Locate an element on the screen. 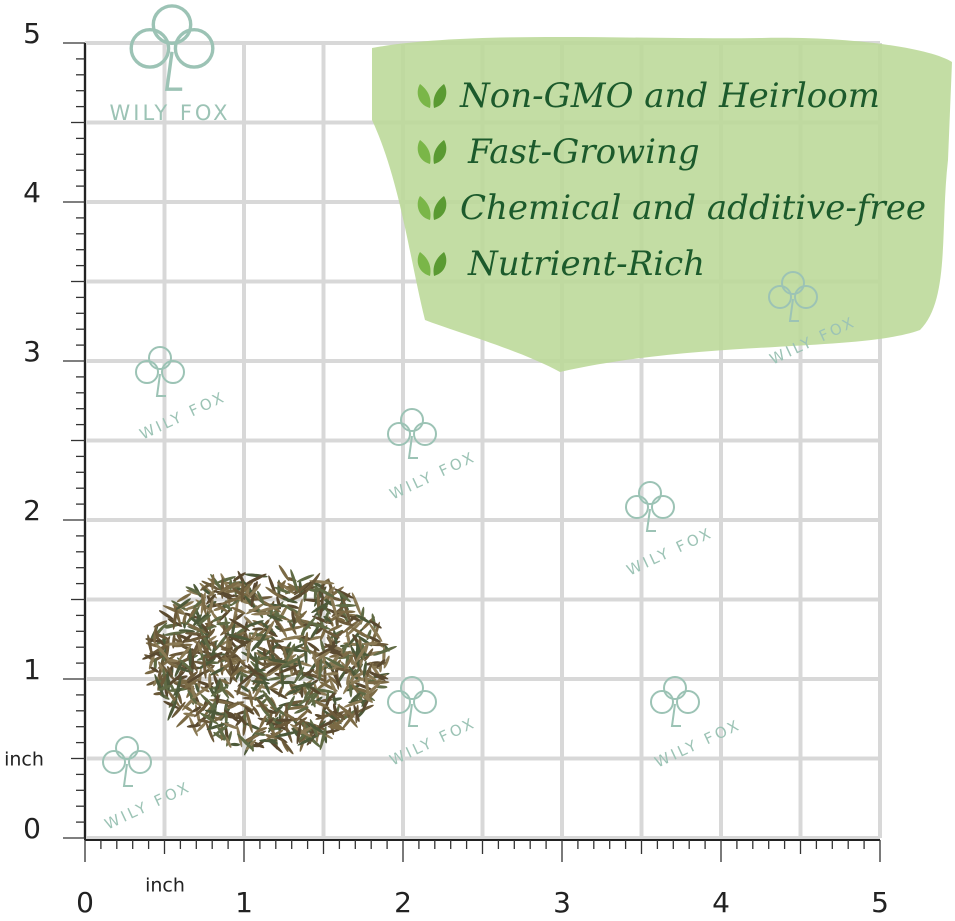 Image resolution: width=955 pixels, height=921 pixels. feature-text: Non-GMO and Heirloom is located at coordinates (669, 96).